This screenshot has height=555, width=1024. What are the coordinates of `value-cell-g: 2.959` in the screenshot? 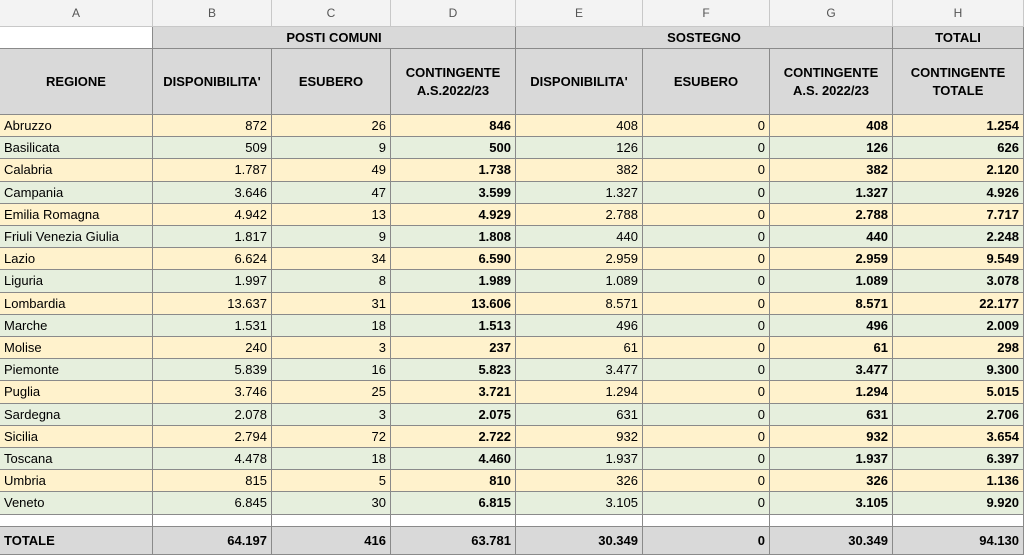 It's located at (831, 259).